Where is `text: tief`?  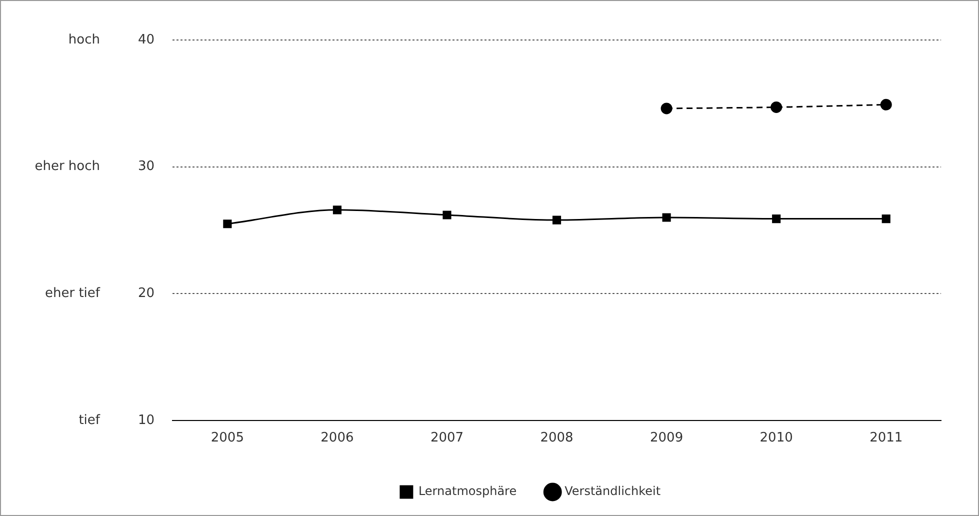
text: tief is located at coordinates (89, 420).